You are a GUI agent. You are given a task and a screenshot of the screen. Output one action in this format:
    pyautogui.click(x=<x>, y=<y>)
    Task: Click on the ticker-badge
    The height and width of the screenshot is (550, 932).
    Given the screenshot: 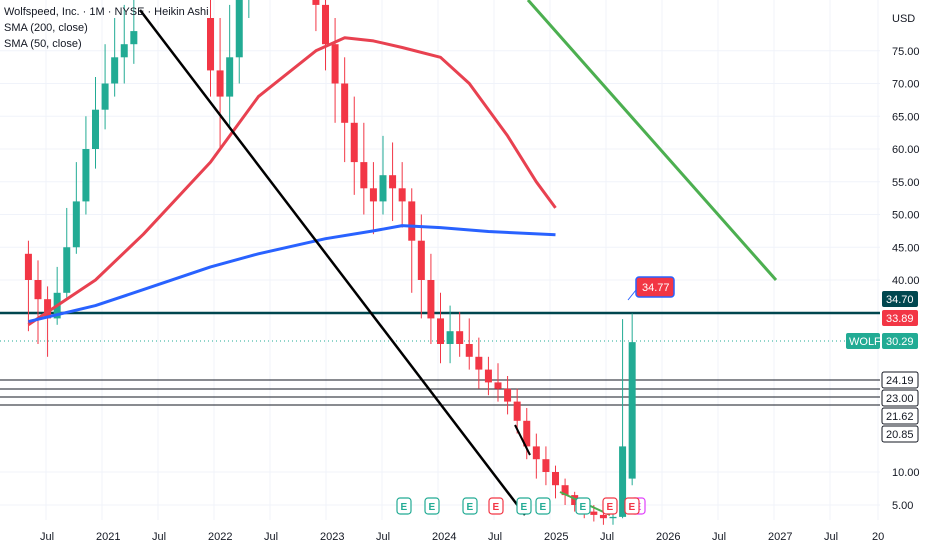 What is the action you would take?
    pyautogui.click(x=863, y=341)
    